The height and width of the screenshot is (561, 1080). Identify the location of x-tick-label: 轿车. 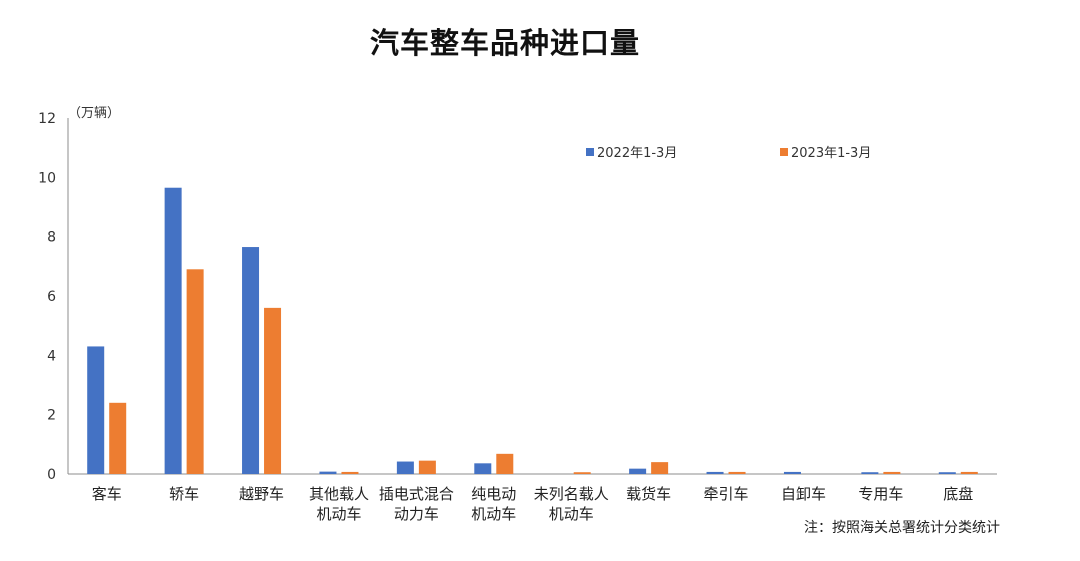
(184, 494).